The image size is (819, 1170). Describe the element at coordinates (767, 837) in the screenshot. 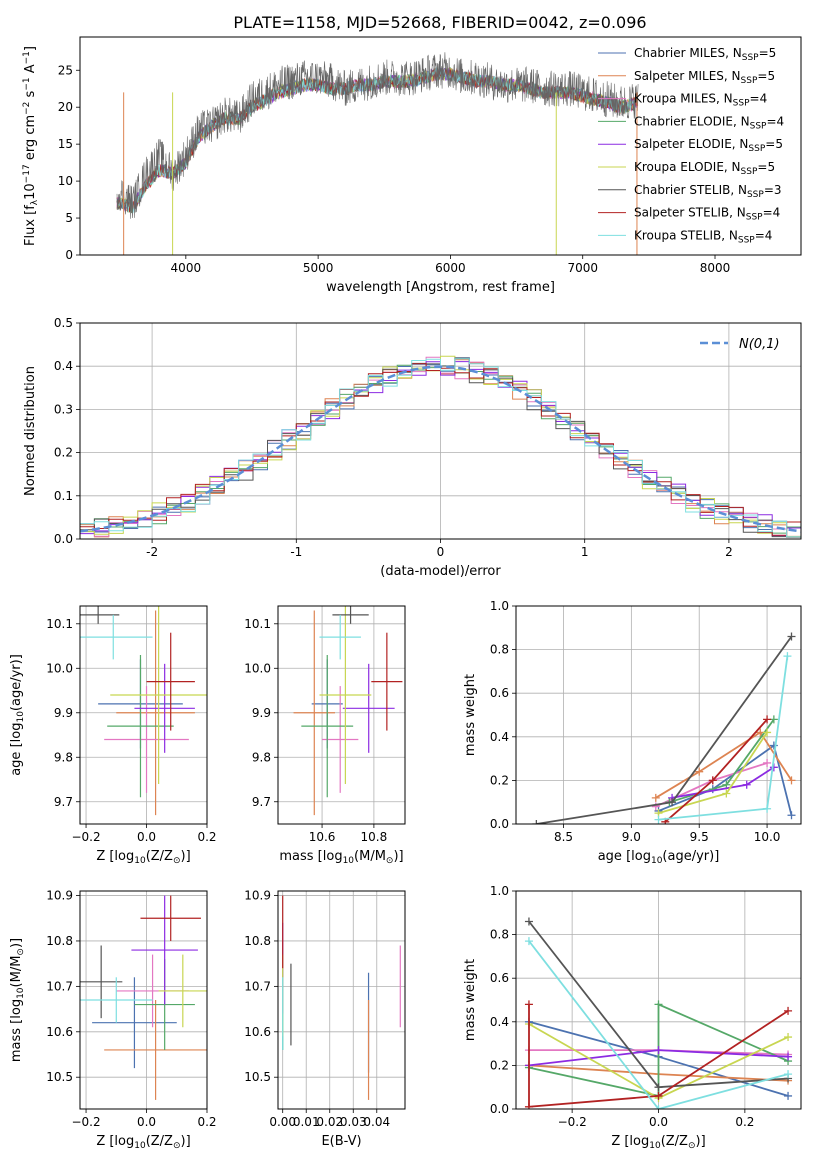

I see `x-tick-label: 10.0` at that location.